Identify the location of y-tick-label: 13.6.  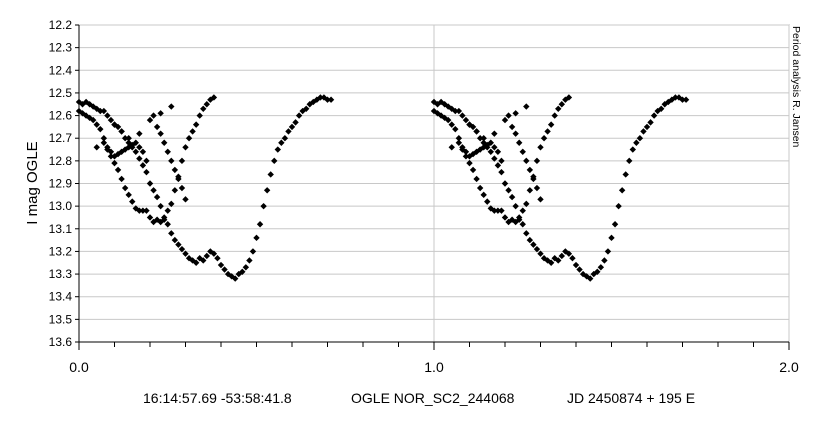
(61, 342).